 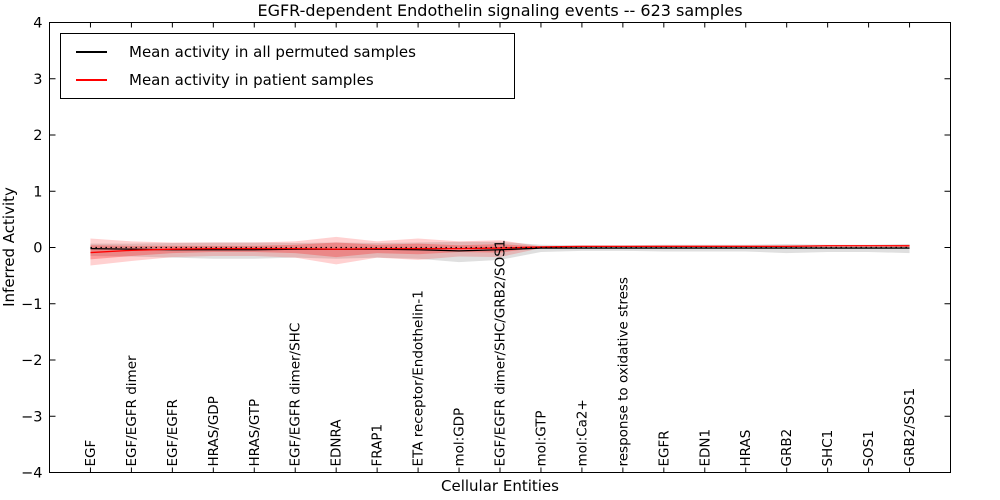 What do you see at coordinates (132, 411) in the screenshot?
I see `x-category-label: EGF/EGFR dimer` at bounding box center [132, 411].